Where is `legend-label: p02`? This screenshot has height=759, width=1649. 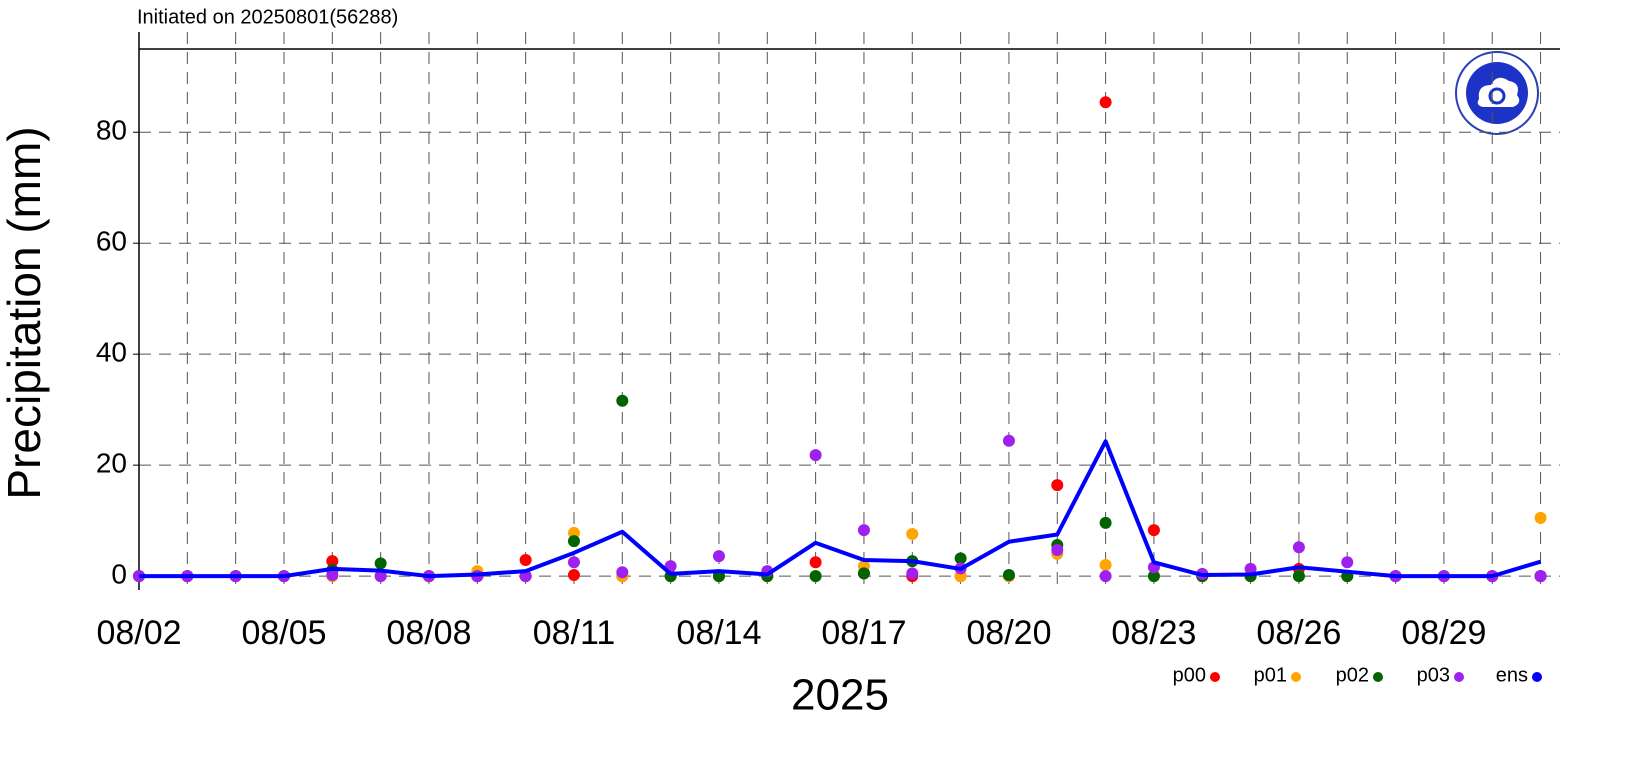
legend-label: p02 is located at coordinates (1352, 675).